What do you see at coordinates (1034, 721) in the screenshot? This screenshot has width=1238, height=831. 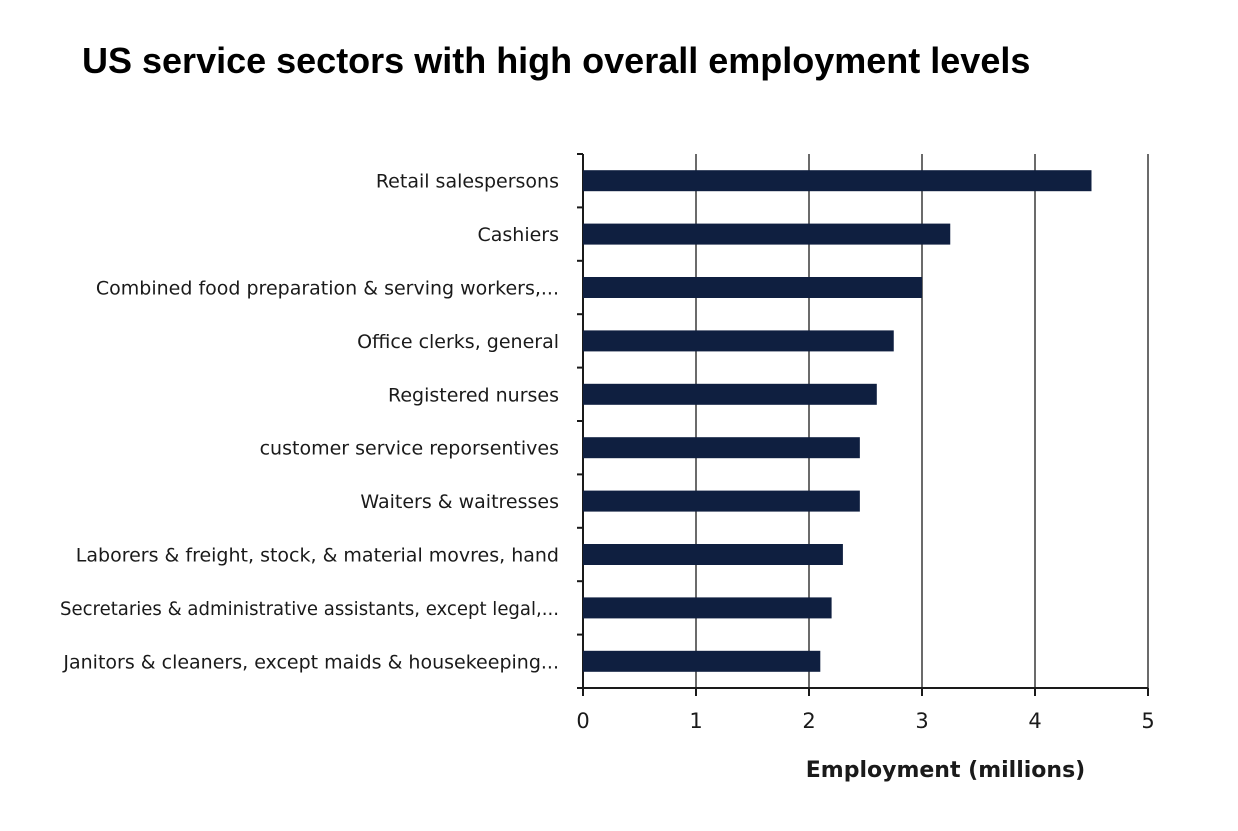 I see `x-tick-label: 4` at bounding box center [1034, 721].